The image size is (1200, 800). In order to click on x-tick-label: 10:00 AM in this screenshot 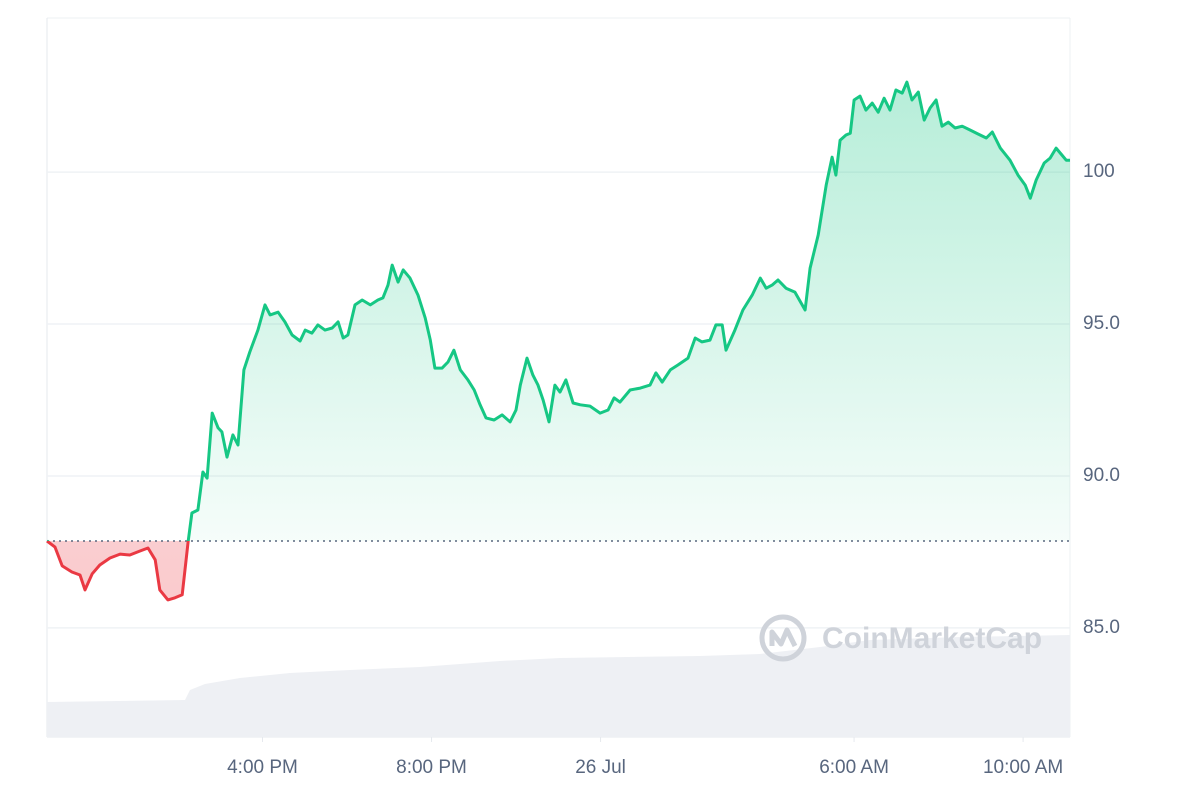, I will do `click(1023, 767)`.